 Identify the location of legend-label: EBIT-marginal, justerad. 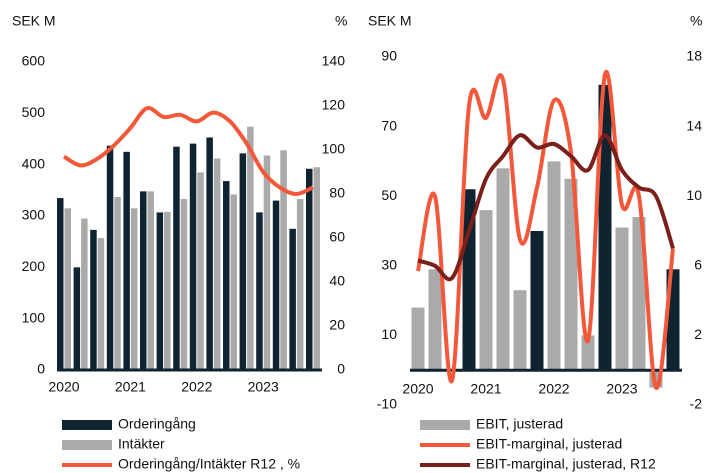
(549, 444).